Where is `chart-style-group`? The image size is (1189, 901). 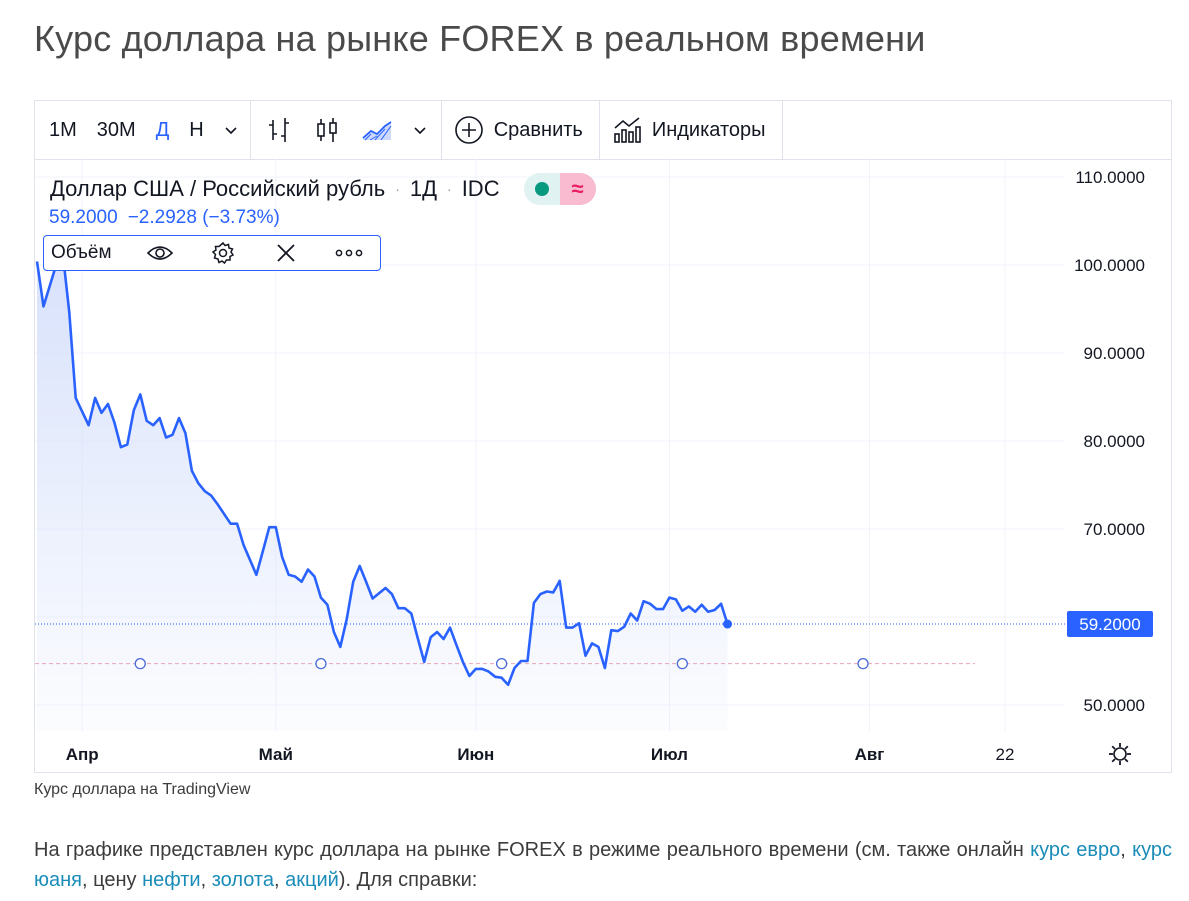 chart-style-group is located at coordinates (346, 130).